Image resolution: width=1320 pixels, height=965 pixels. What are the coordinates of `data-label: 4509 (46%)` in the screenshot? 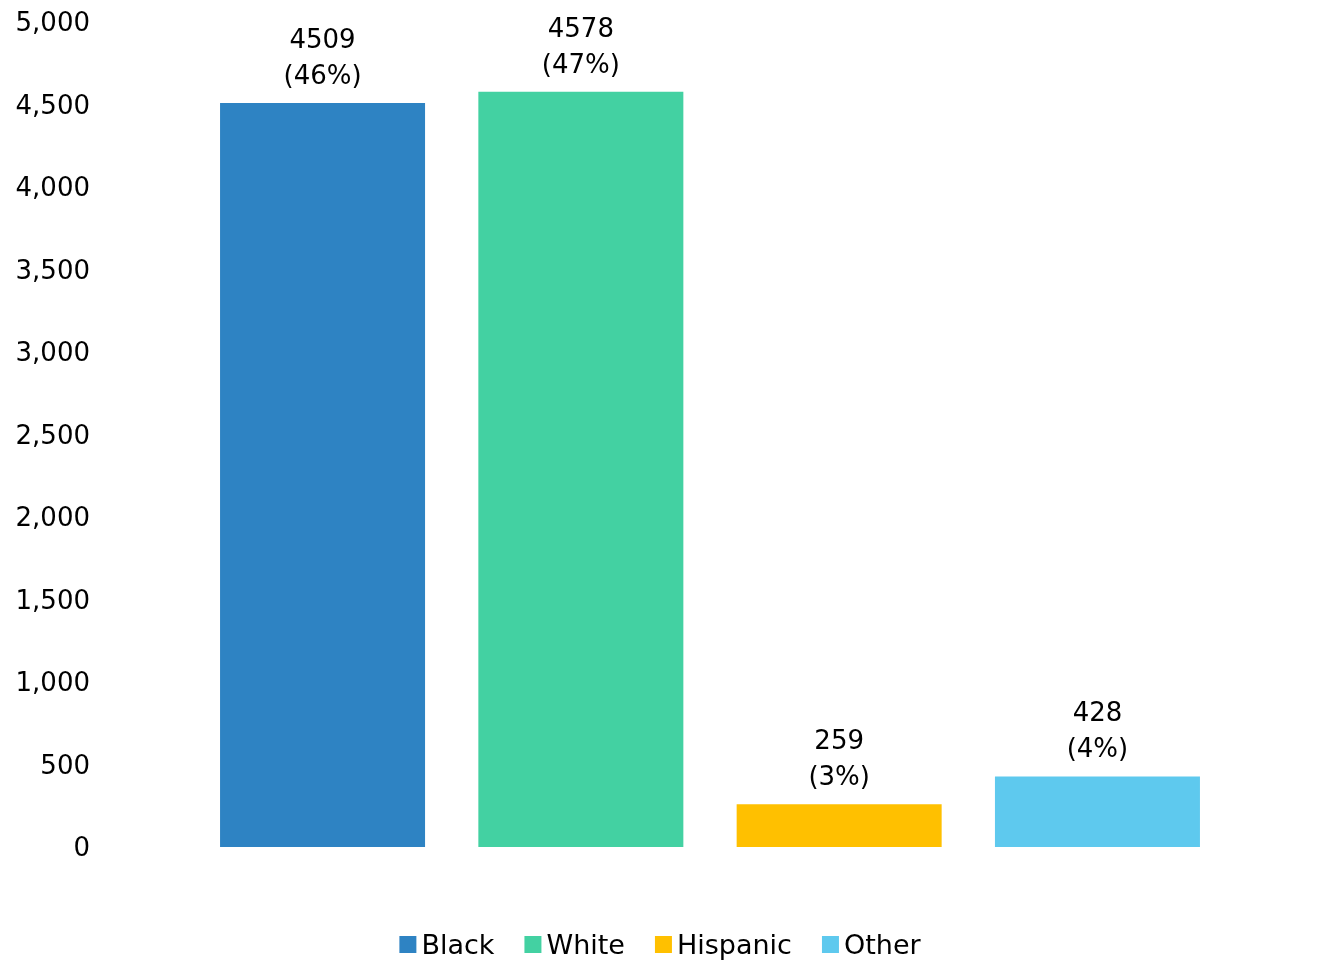 It's located at (322, 57).